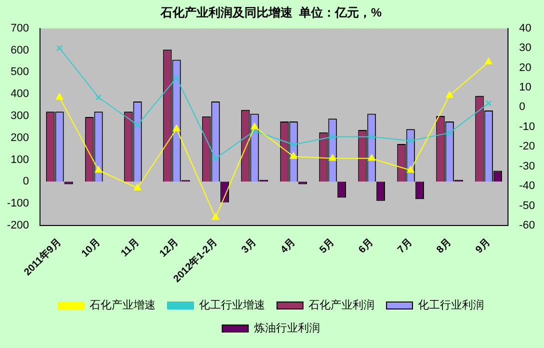  Describe the element at coordinates (527, 225) in the screenshot. I see `y2-tick-label: -60` at that location.